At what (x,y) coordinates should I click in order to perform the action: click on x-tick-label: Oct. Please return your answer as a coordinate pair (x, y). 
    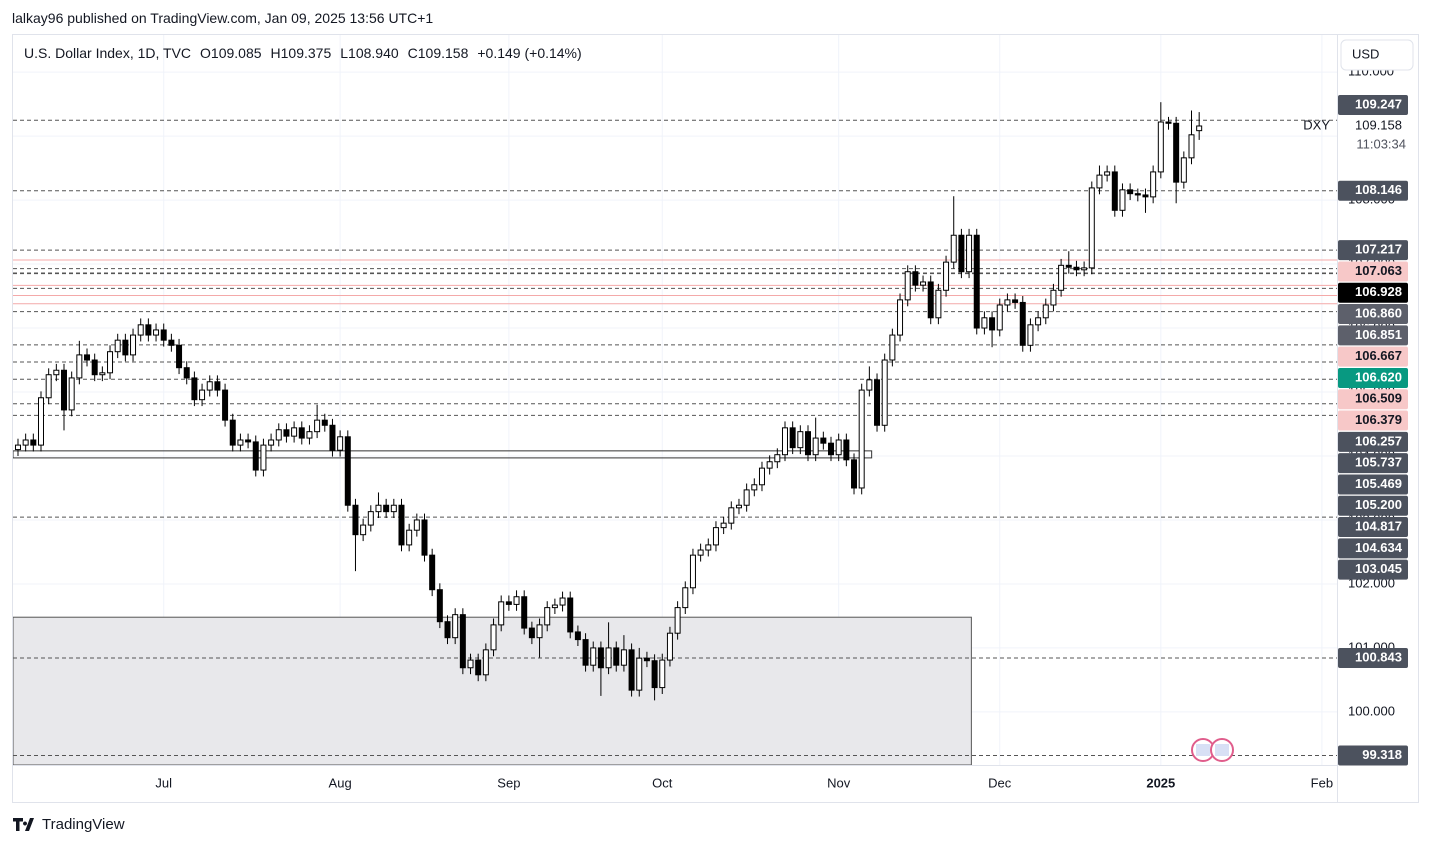
    Looking at the image, I should click on (662, 782).